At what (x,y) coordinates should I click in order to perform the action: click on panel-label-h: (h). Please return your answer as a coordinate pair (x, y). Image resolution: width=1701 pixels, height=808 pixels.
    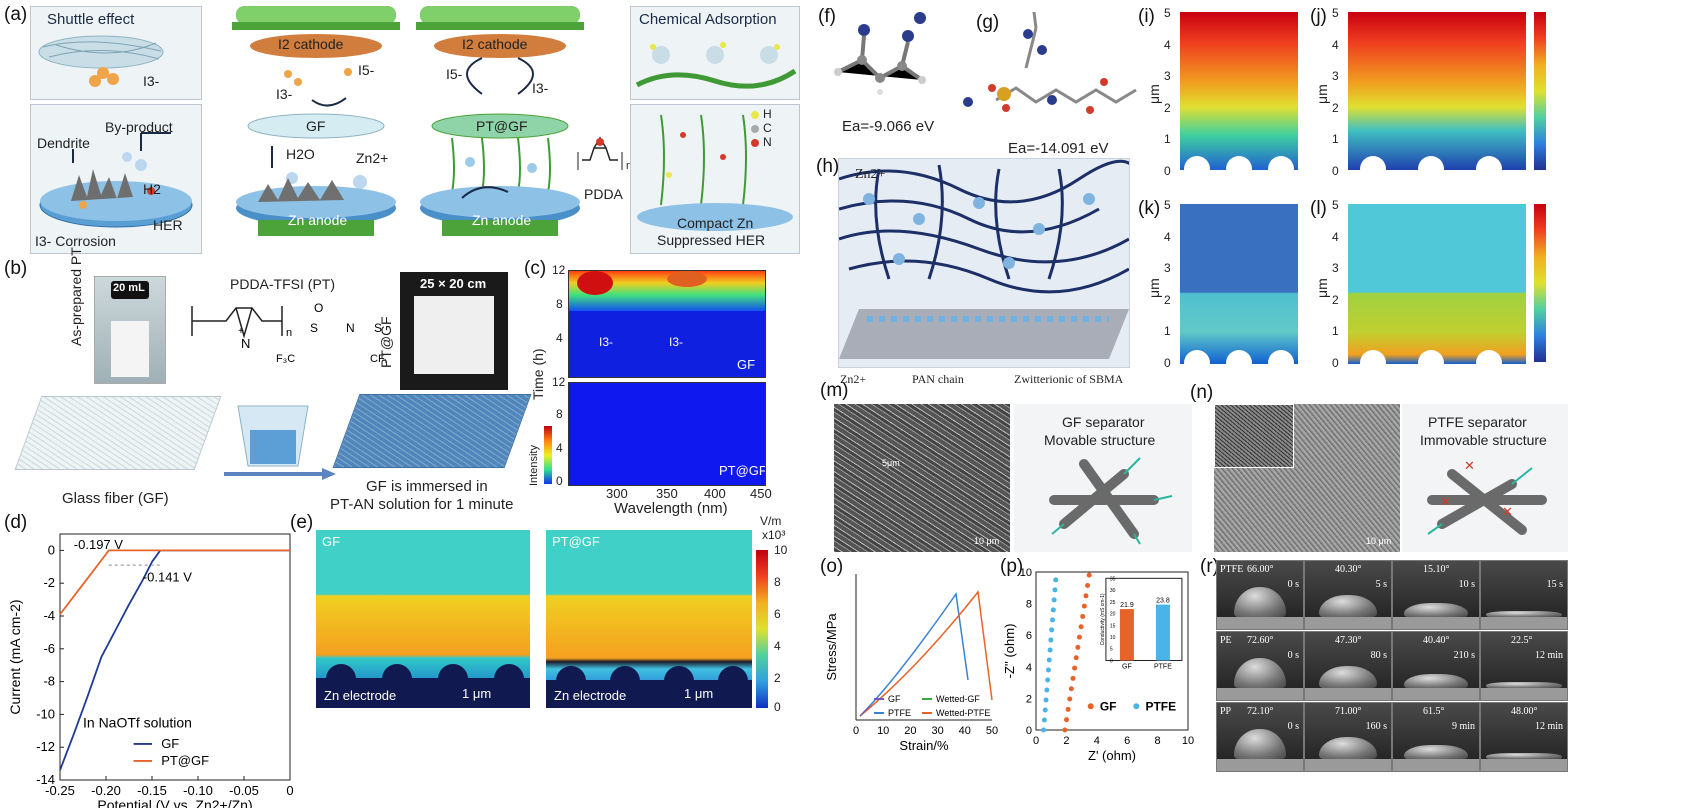
    Looking at the image, I should click on (828, 166).